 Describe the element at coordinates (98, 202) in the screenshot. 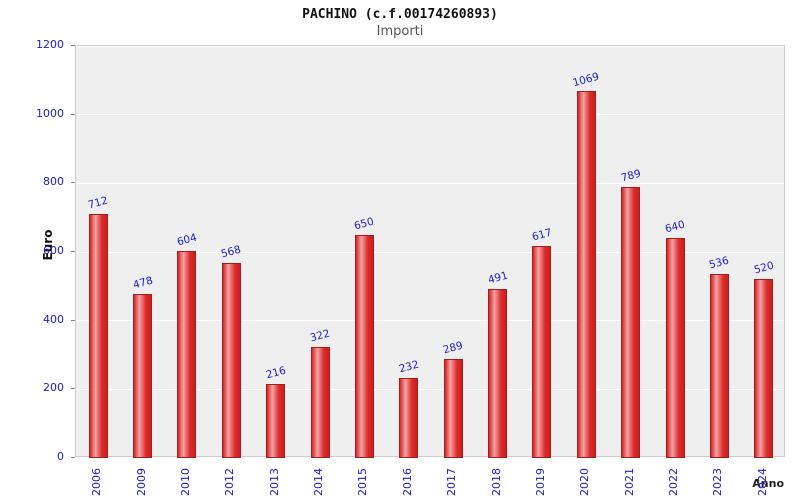

I see `bar-value-label: 712` at that location.